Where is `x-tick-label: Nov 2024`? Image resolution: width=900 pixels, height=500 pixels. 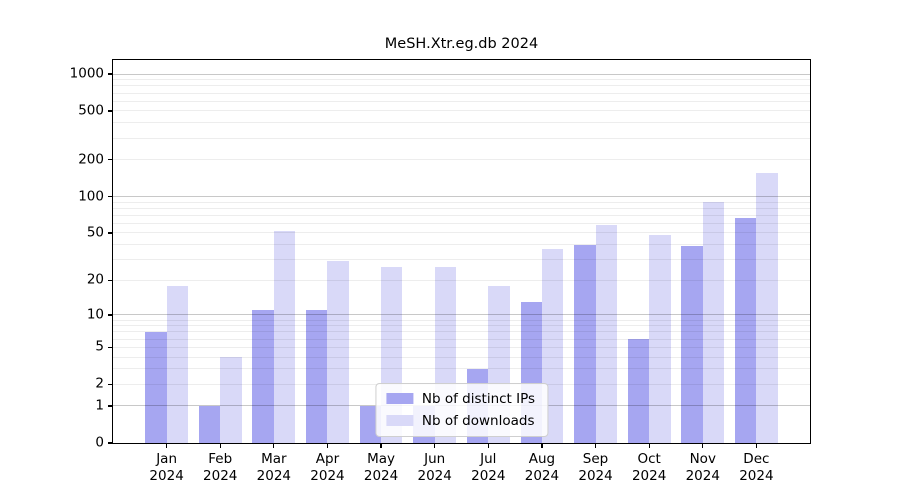
x-tick-label: Nov 2024 is located at coordinates (702, 467).